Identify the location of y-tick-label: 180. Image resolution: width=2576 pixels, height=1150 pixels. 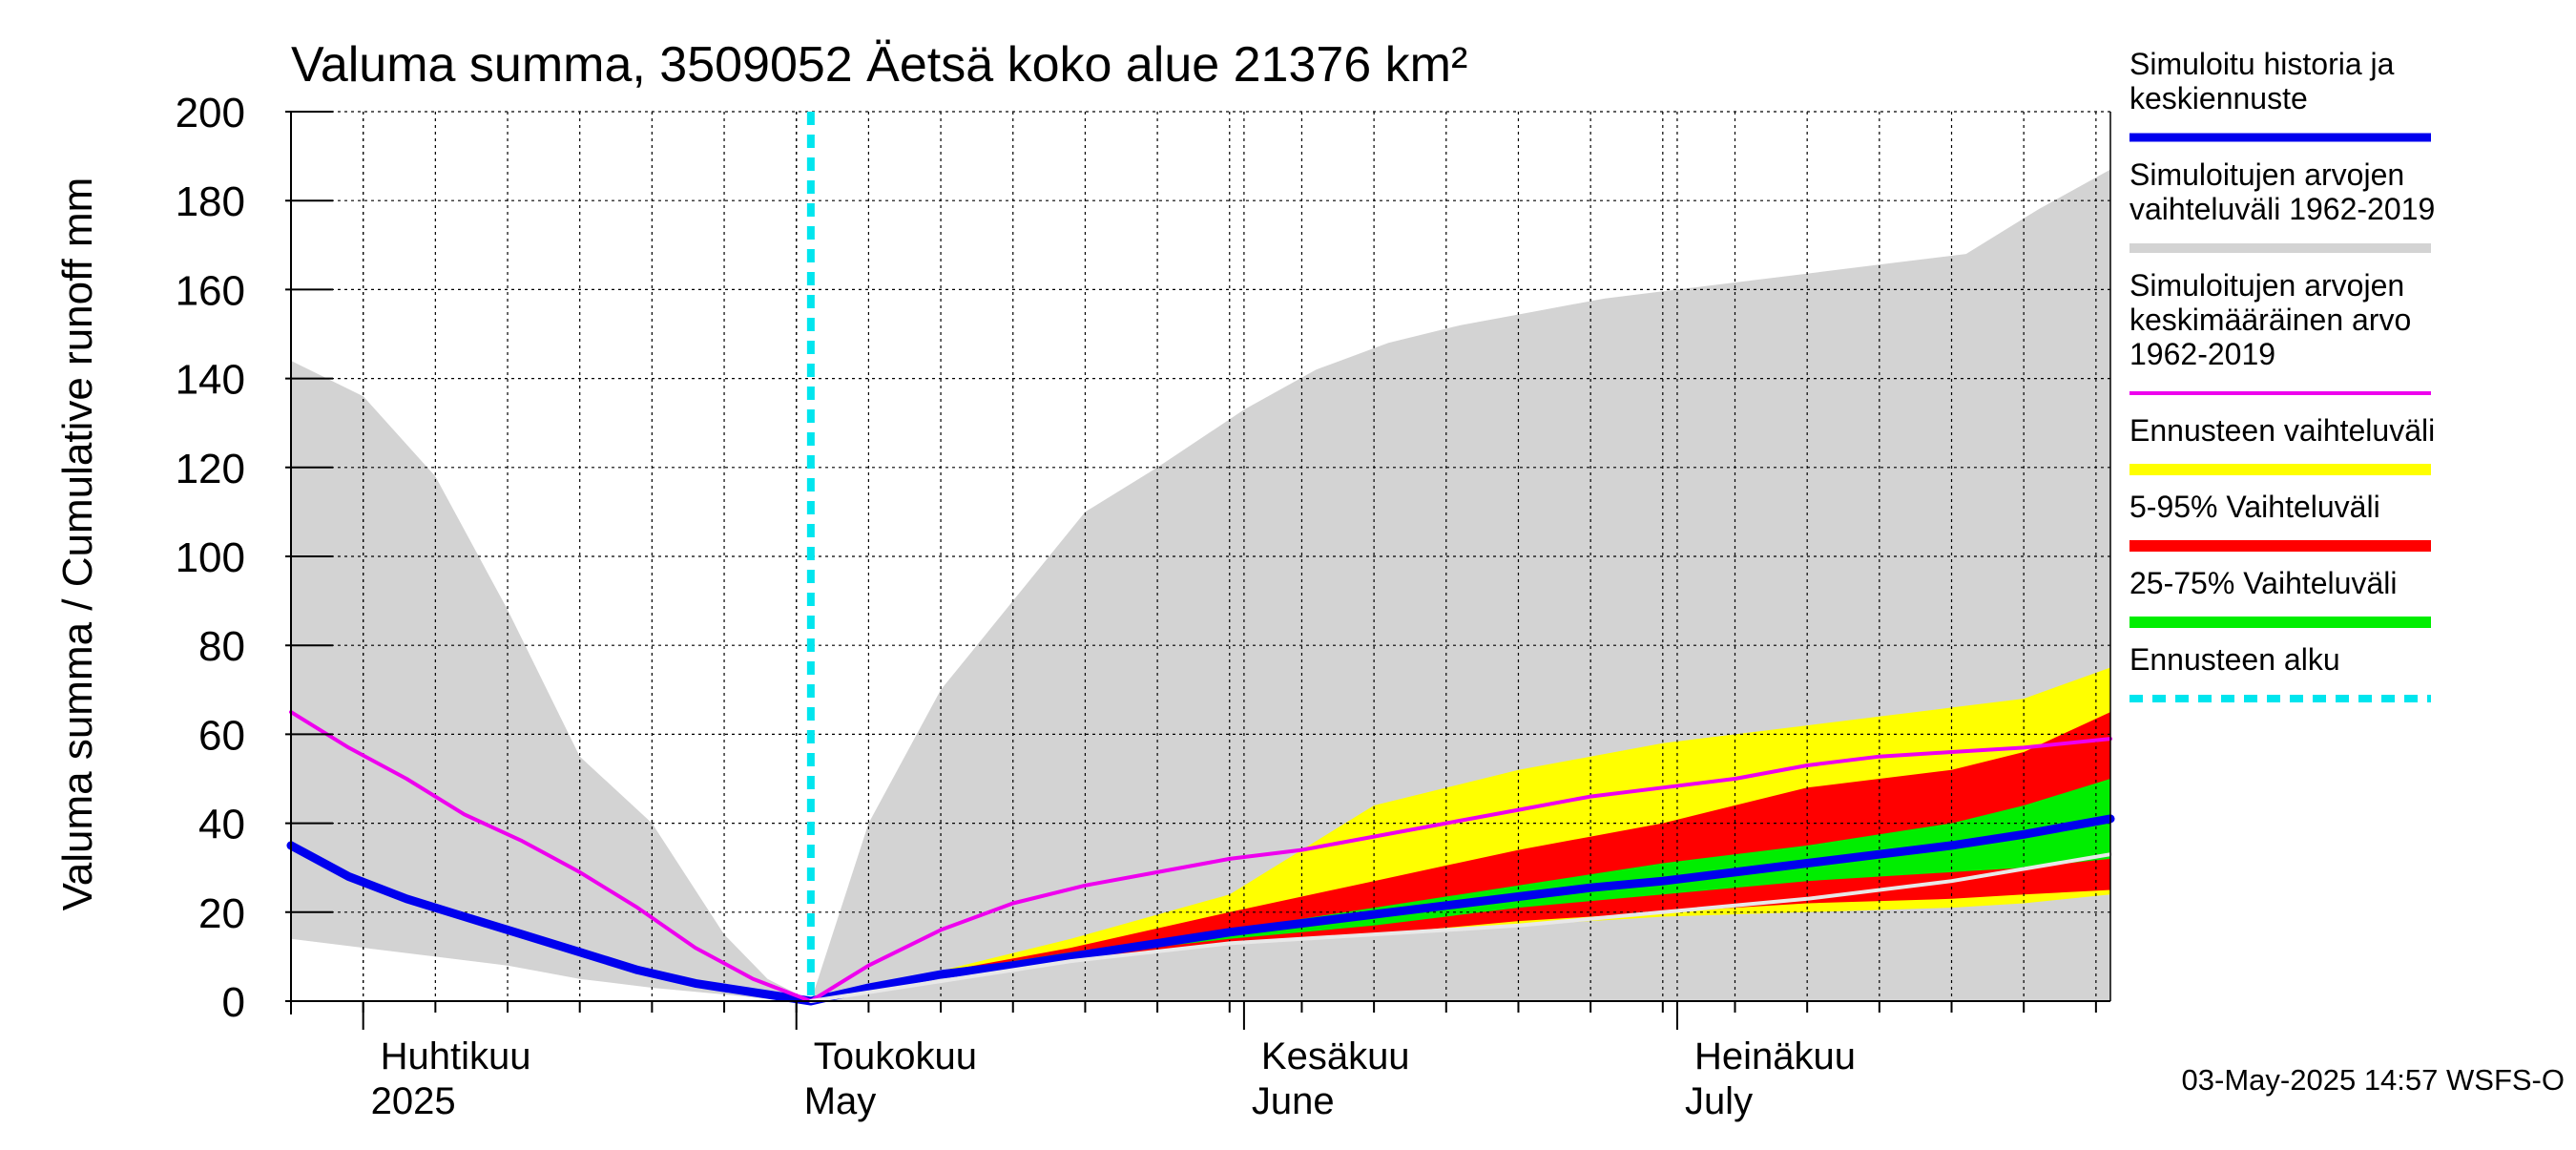
(210, 201).